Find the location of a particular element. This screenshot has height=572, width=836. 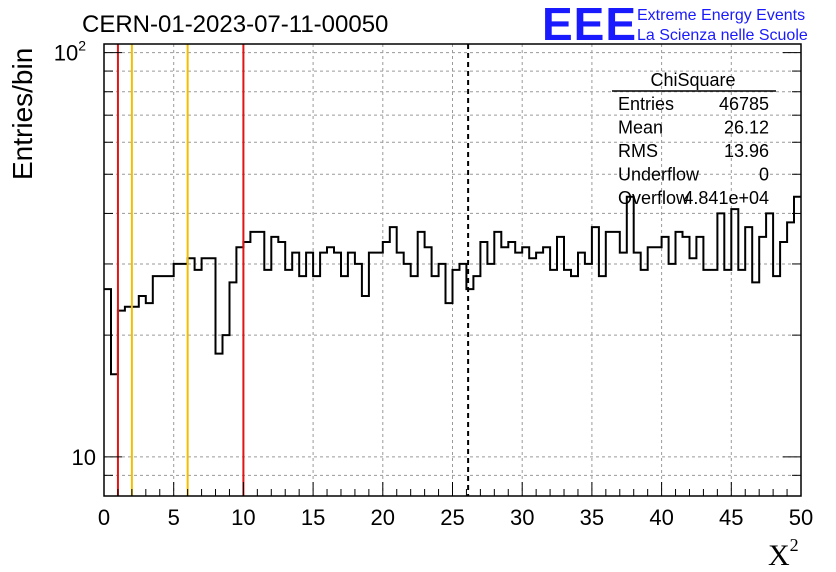

x-tick-label: 20 is located at coordinates (383, 517).